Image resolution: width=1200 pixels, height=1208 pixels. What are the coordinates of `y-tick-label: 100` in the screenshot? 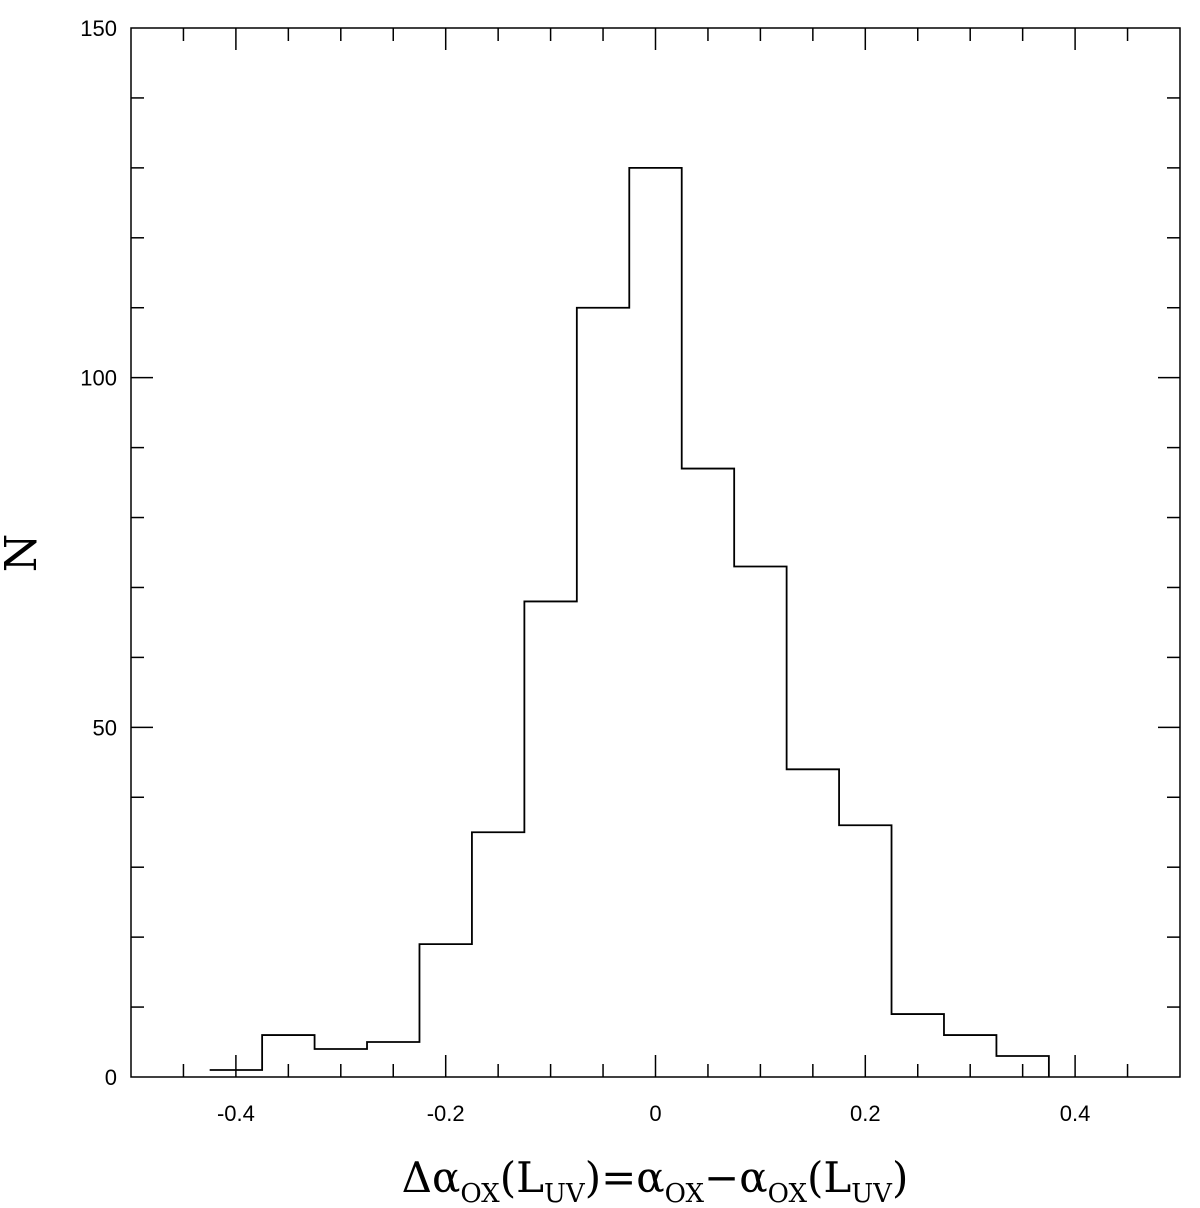 It's located at (98, 378).